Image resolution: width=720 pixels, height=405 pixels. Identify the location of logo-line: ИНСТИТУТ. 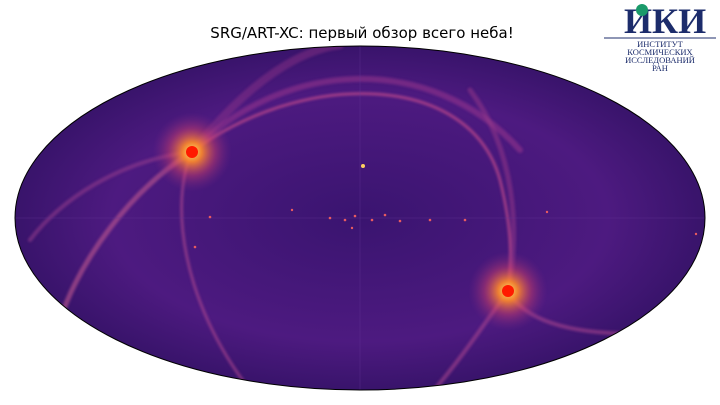
(660, 44).